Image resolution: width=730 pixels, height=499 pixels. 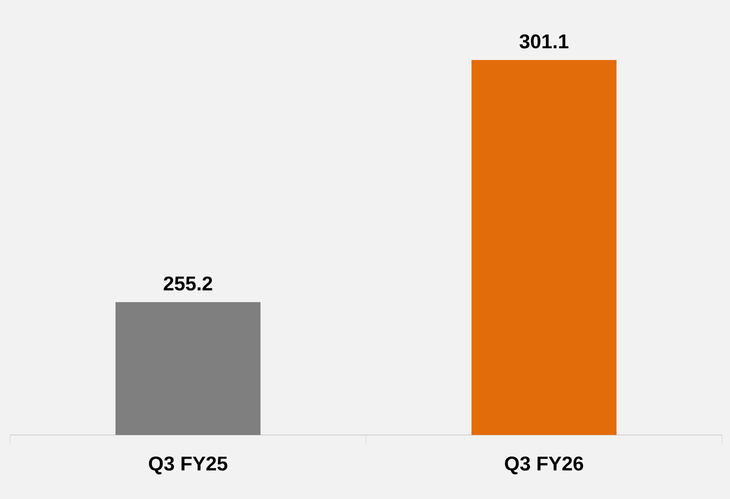 What do you see at coordinates (544, 41) in the screenshot?
I see `data-label: 301.1` at bounding box center [544, 41].